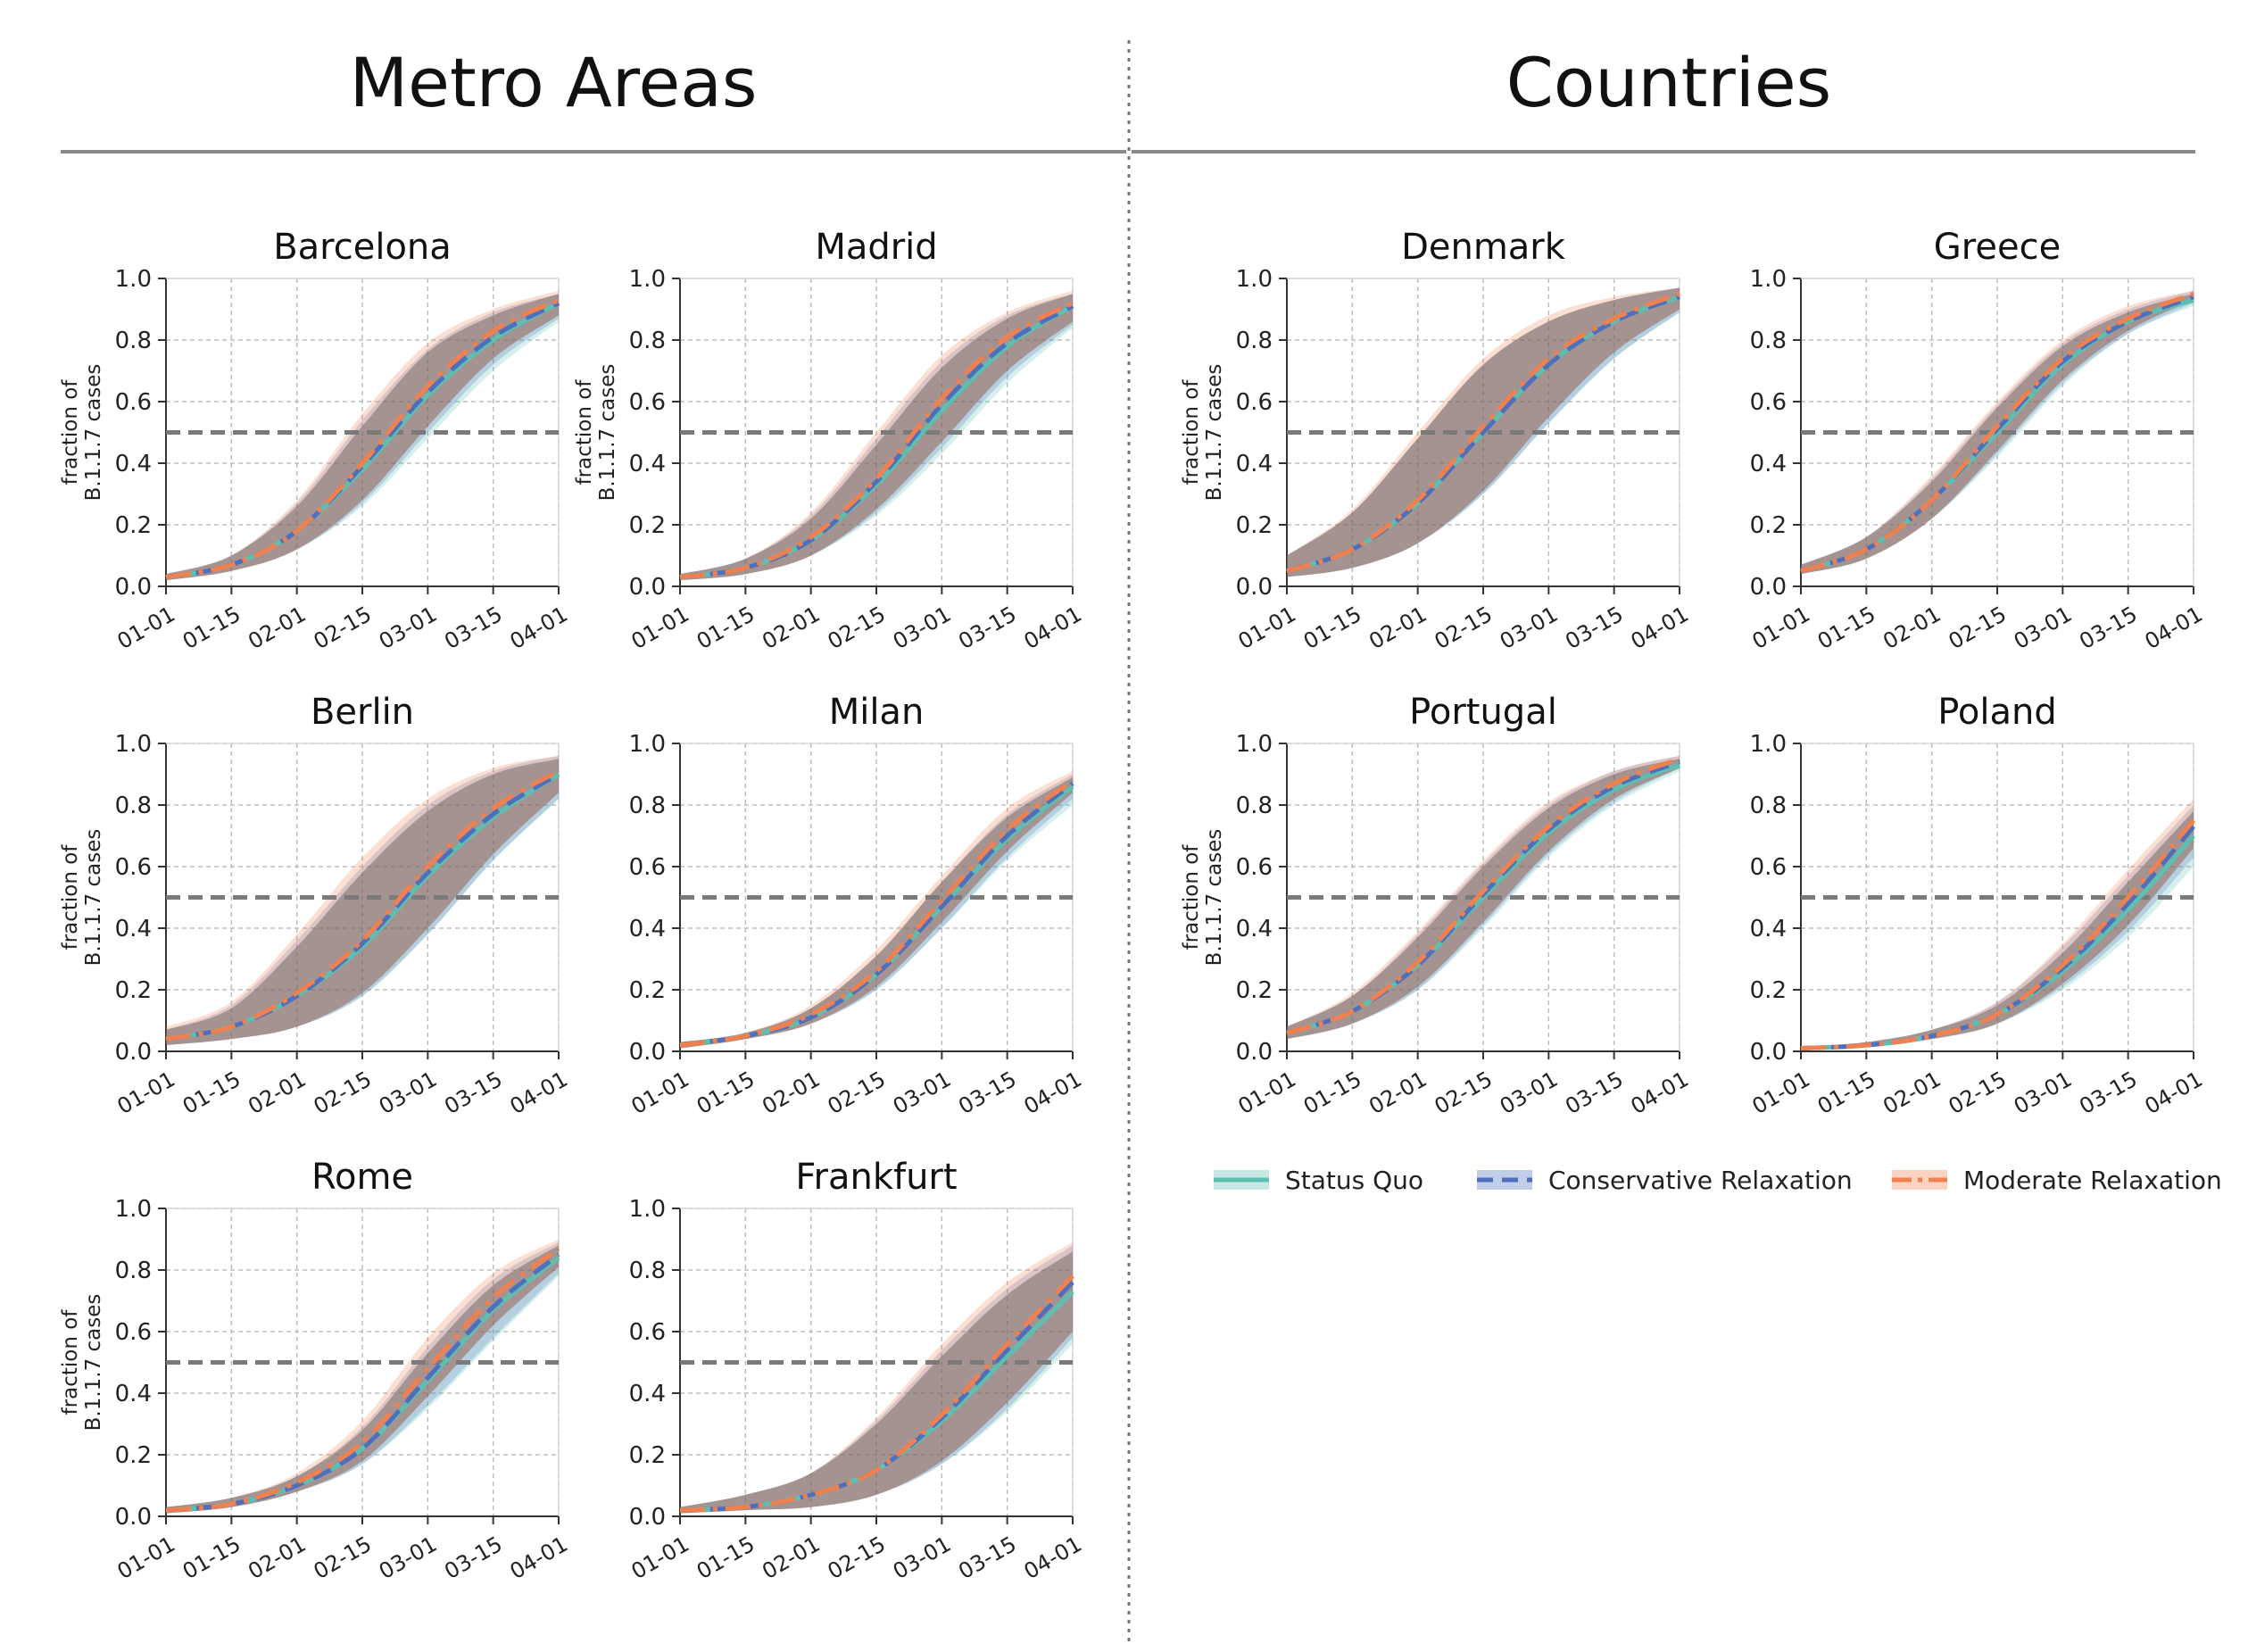 The width and height of the screenshot is (2248, 1652). Describe the element at coordinates (1700, 1181) in the screenshot. I see `legend-label: Conservative Relaxation` at that location.